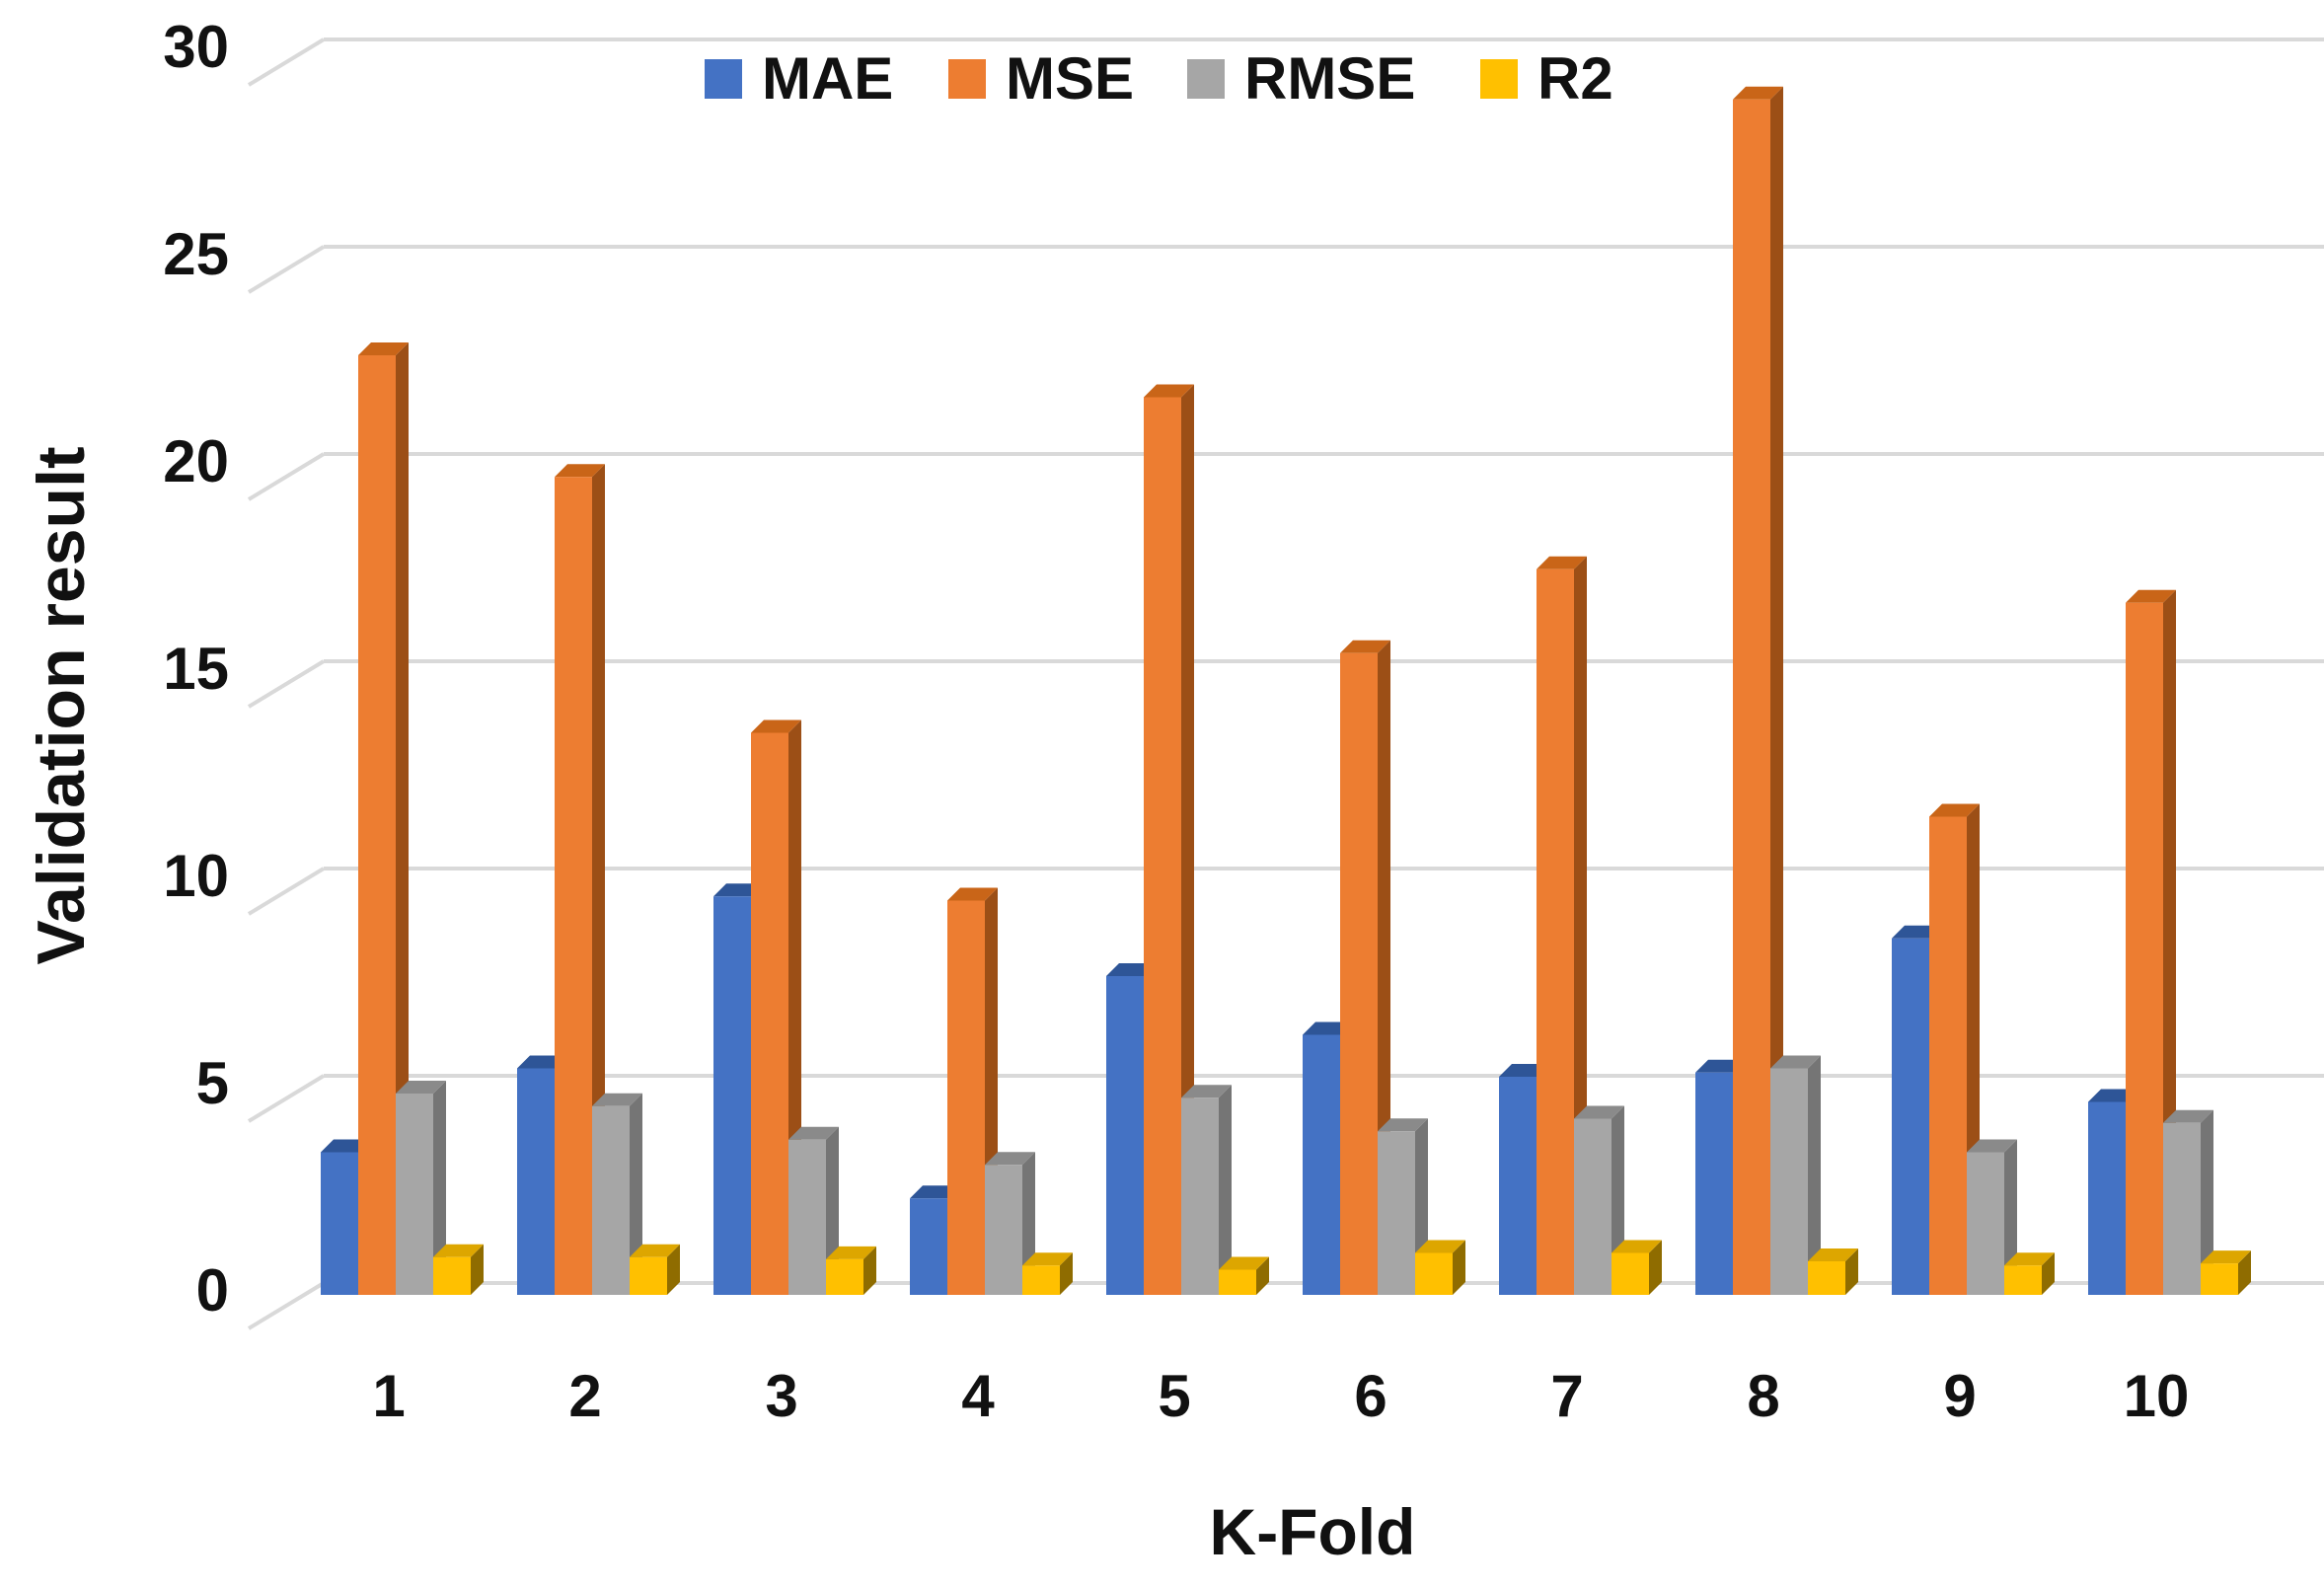  What do you see at coordinates (2151, 596) in the screenshot?
I see `bar-mse-fold10-top` at bounding box center [2151, 596].